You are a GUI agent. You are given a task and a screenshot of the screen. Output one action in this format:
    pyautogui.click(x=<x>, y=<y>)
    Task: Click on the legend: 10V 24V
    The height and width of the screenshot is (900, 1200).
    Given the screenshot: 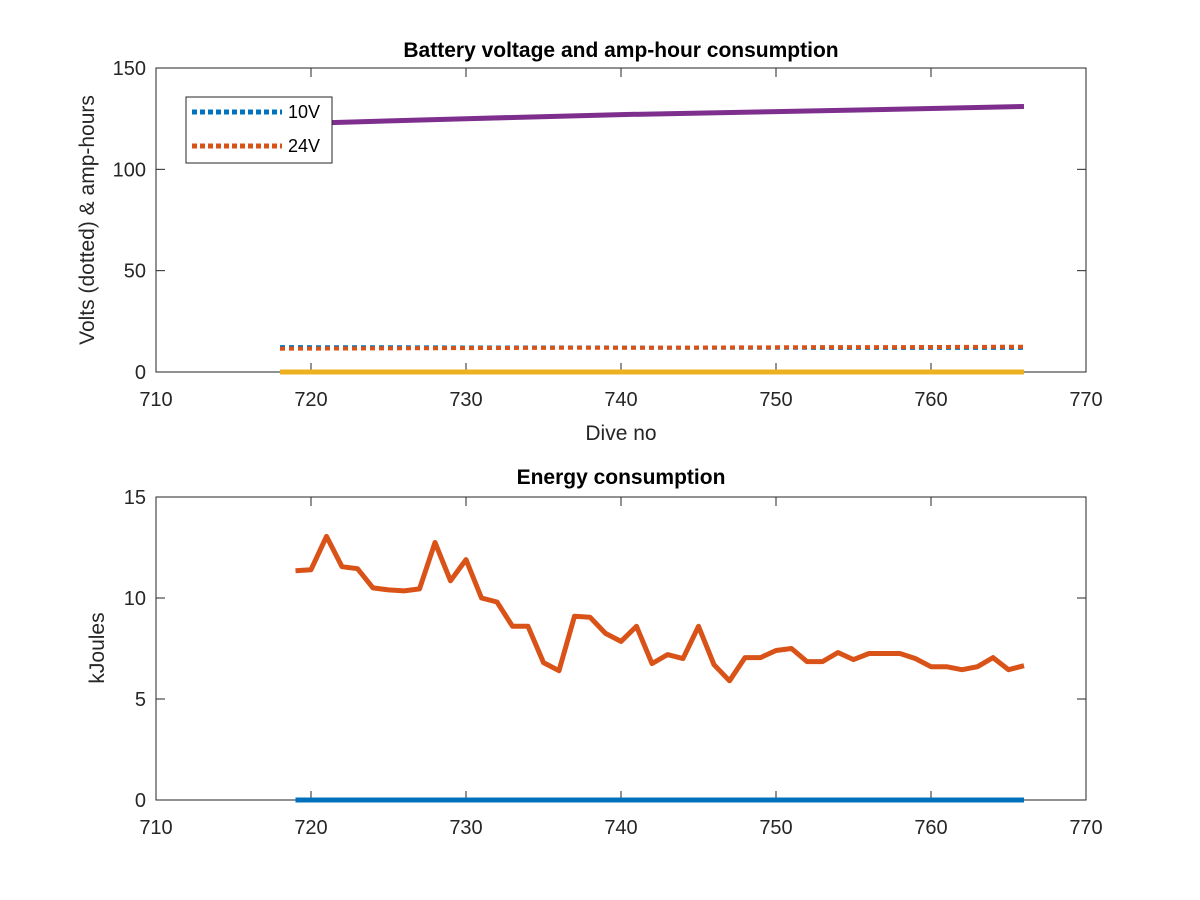 What is the action you would take?
    pyautogui.click(x=259, y=130)
    